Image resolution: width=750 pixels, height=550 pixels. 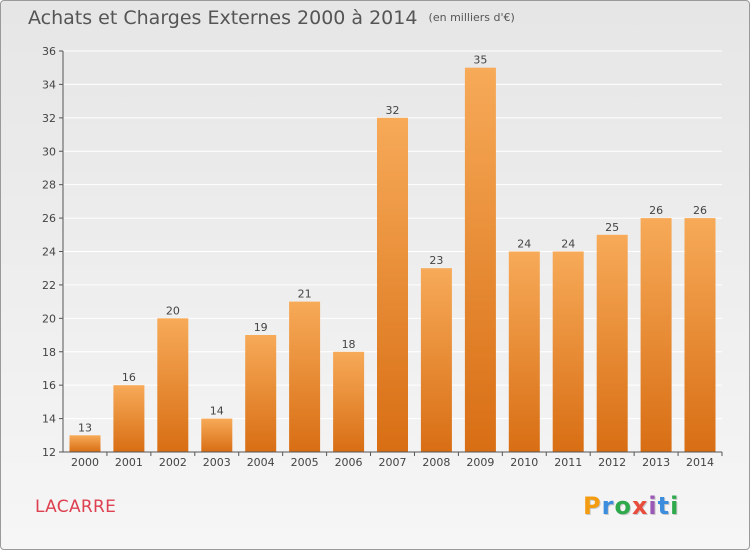 I want to click on x-tick-label: 2014, so click(x=700, y=462).